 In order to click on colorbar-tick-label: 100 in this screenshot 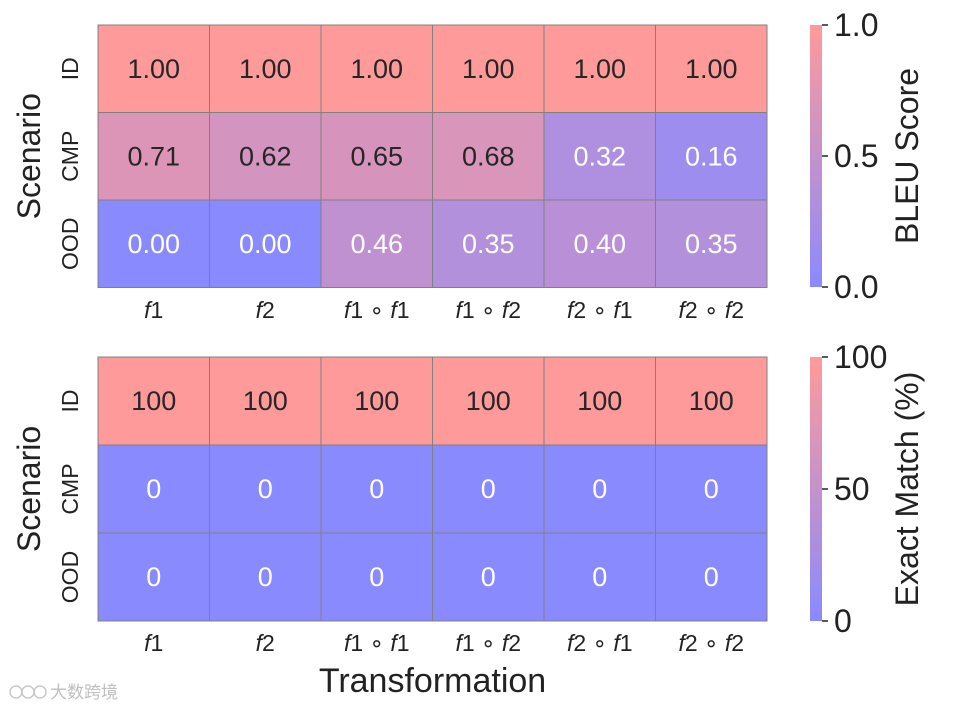, I will do `click(860, 357)`.